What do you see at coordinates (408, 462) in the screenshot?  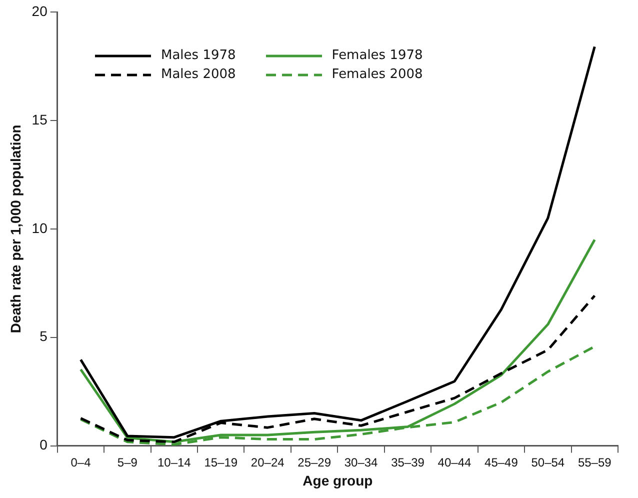 I see `x-tick-label: 35–39` at bounding box center [408, 462].